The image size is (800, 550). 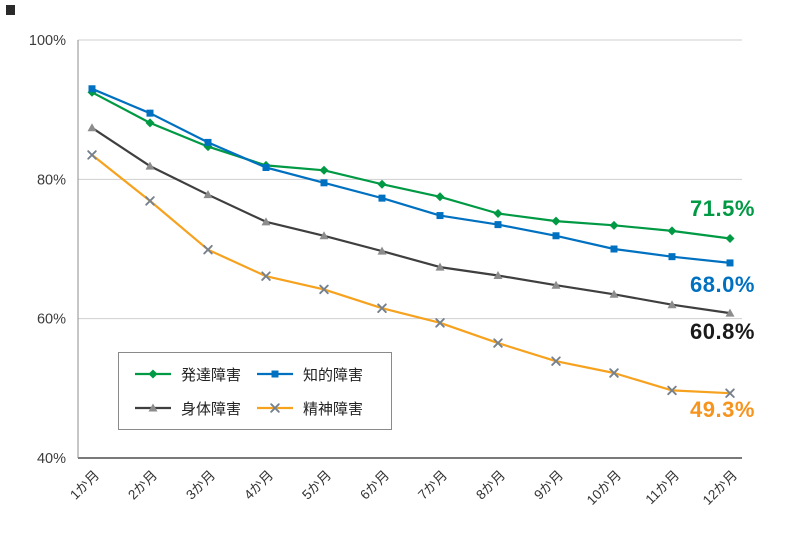 What do you see at coordinates (374, 485) in the screenshot?
I see `svg-text: 6か月` at bounding box center [374, 485].